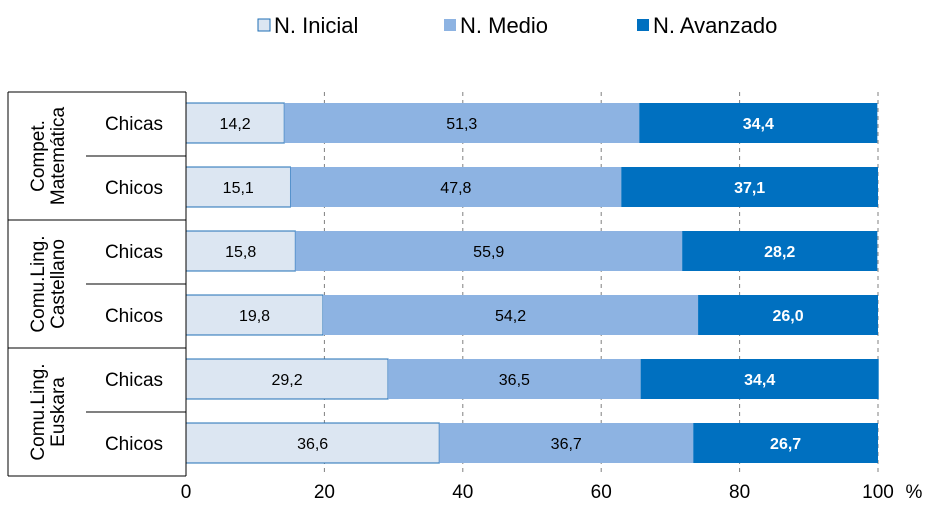 This screenshot has width=935, height=523. I want to click on data-label-2-0: 15,8, so click(240, 252).